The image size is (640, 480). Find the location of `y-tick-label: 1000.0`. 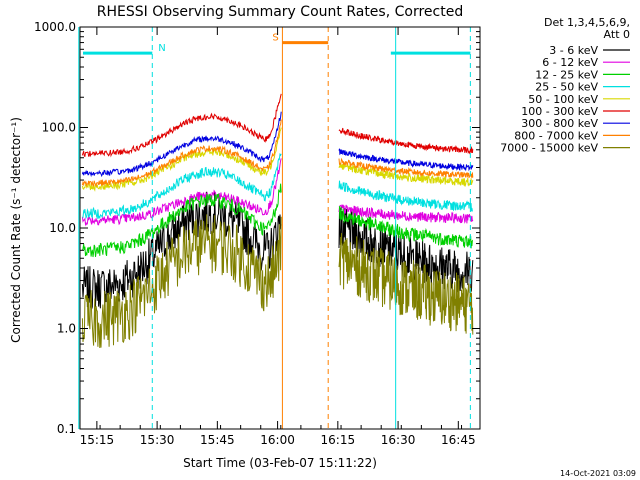

y-tick-label: 1000.0 is located at coordinates (55, 27).